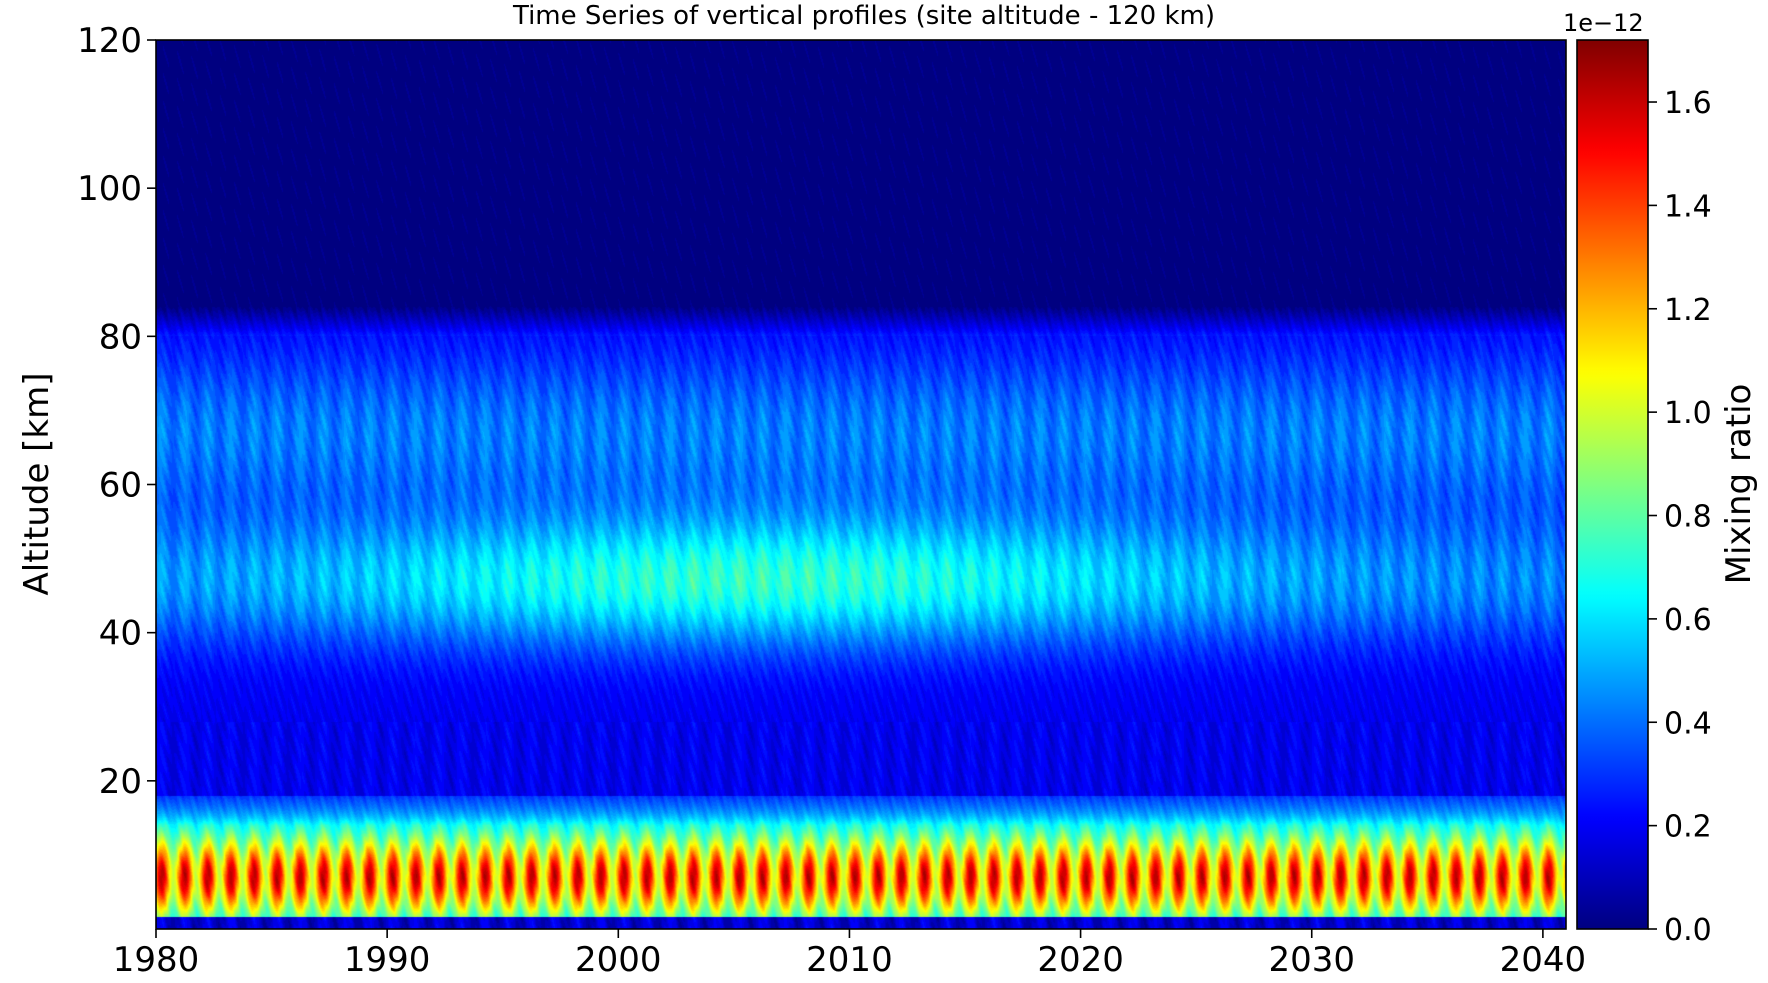  I want to click on y-axis-label: Altitude [km], so click(37, 483).